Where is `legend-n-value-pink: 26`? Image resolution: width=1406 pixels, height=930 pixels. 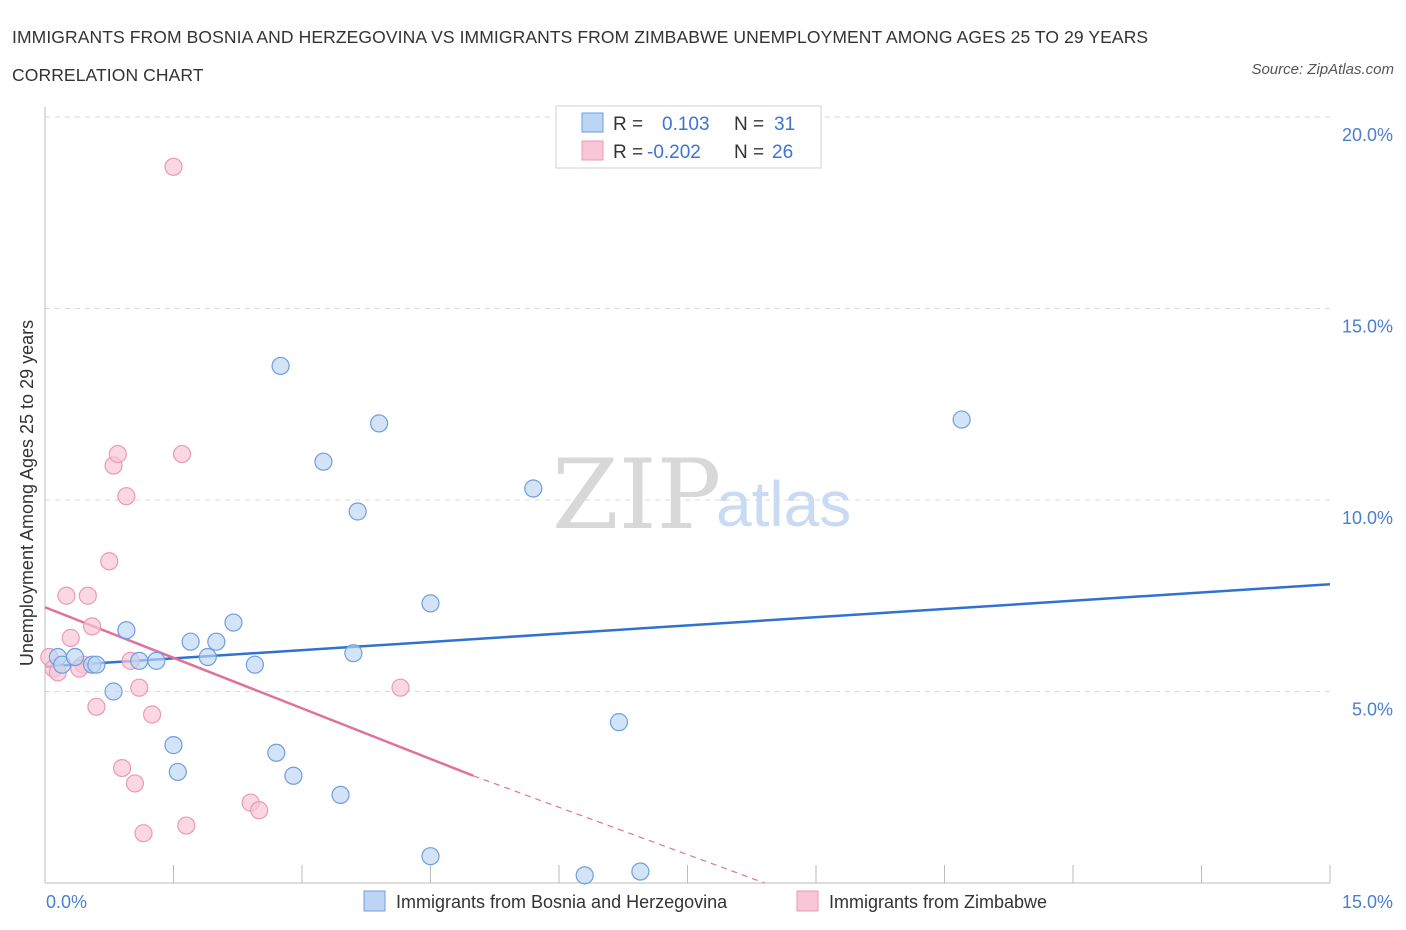 legend-n-value-pink: 26 is located at coordinates (782, 152).